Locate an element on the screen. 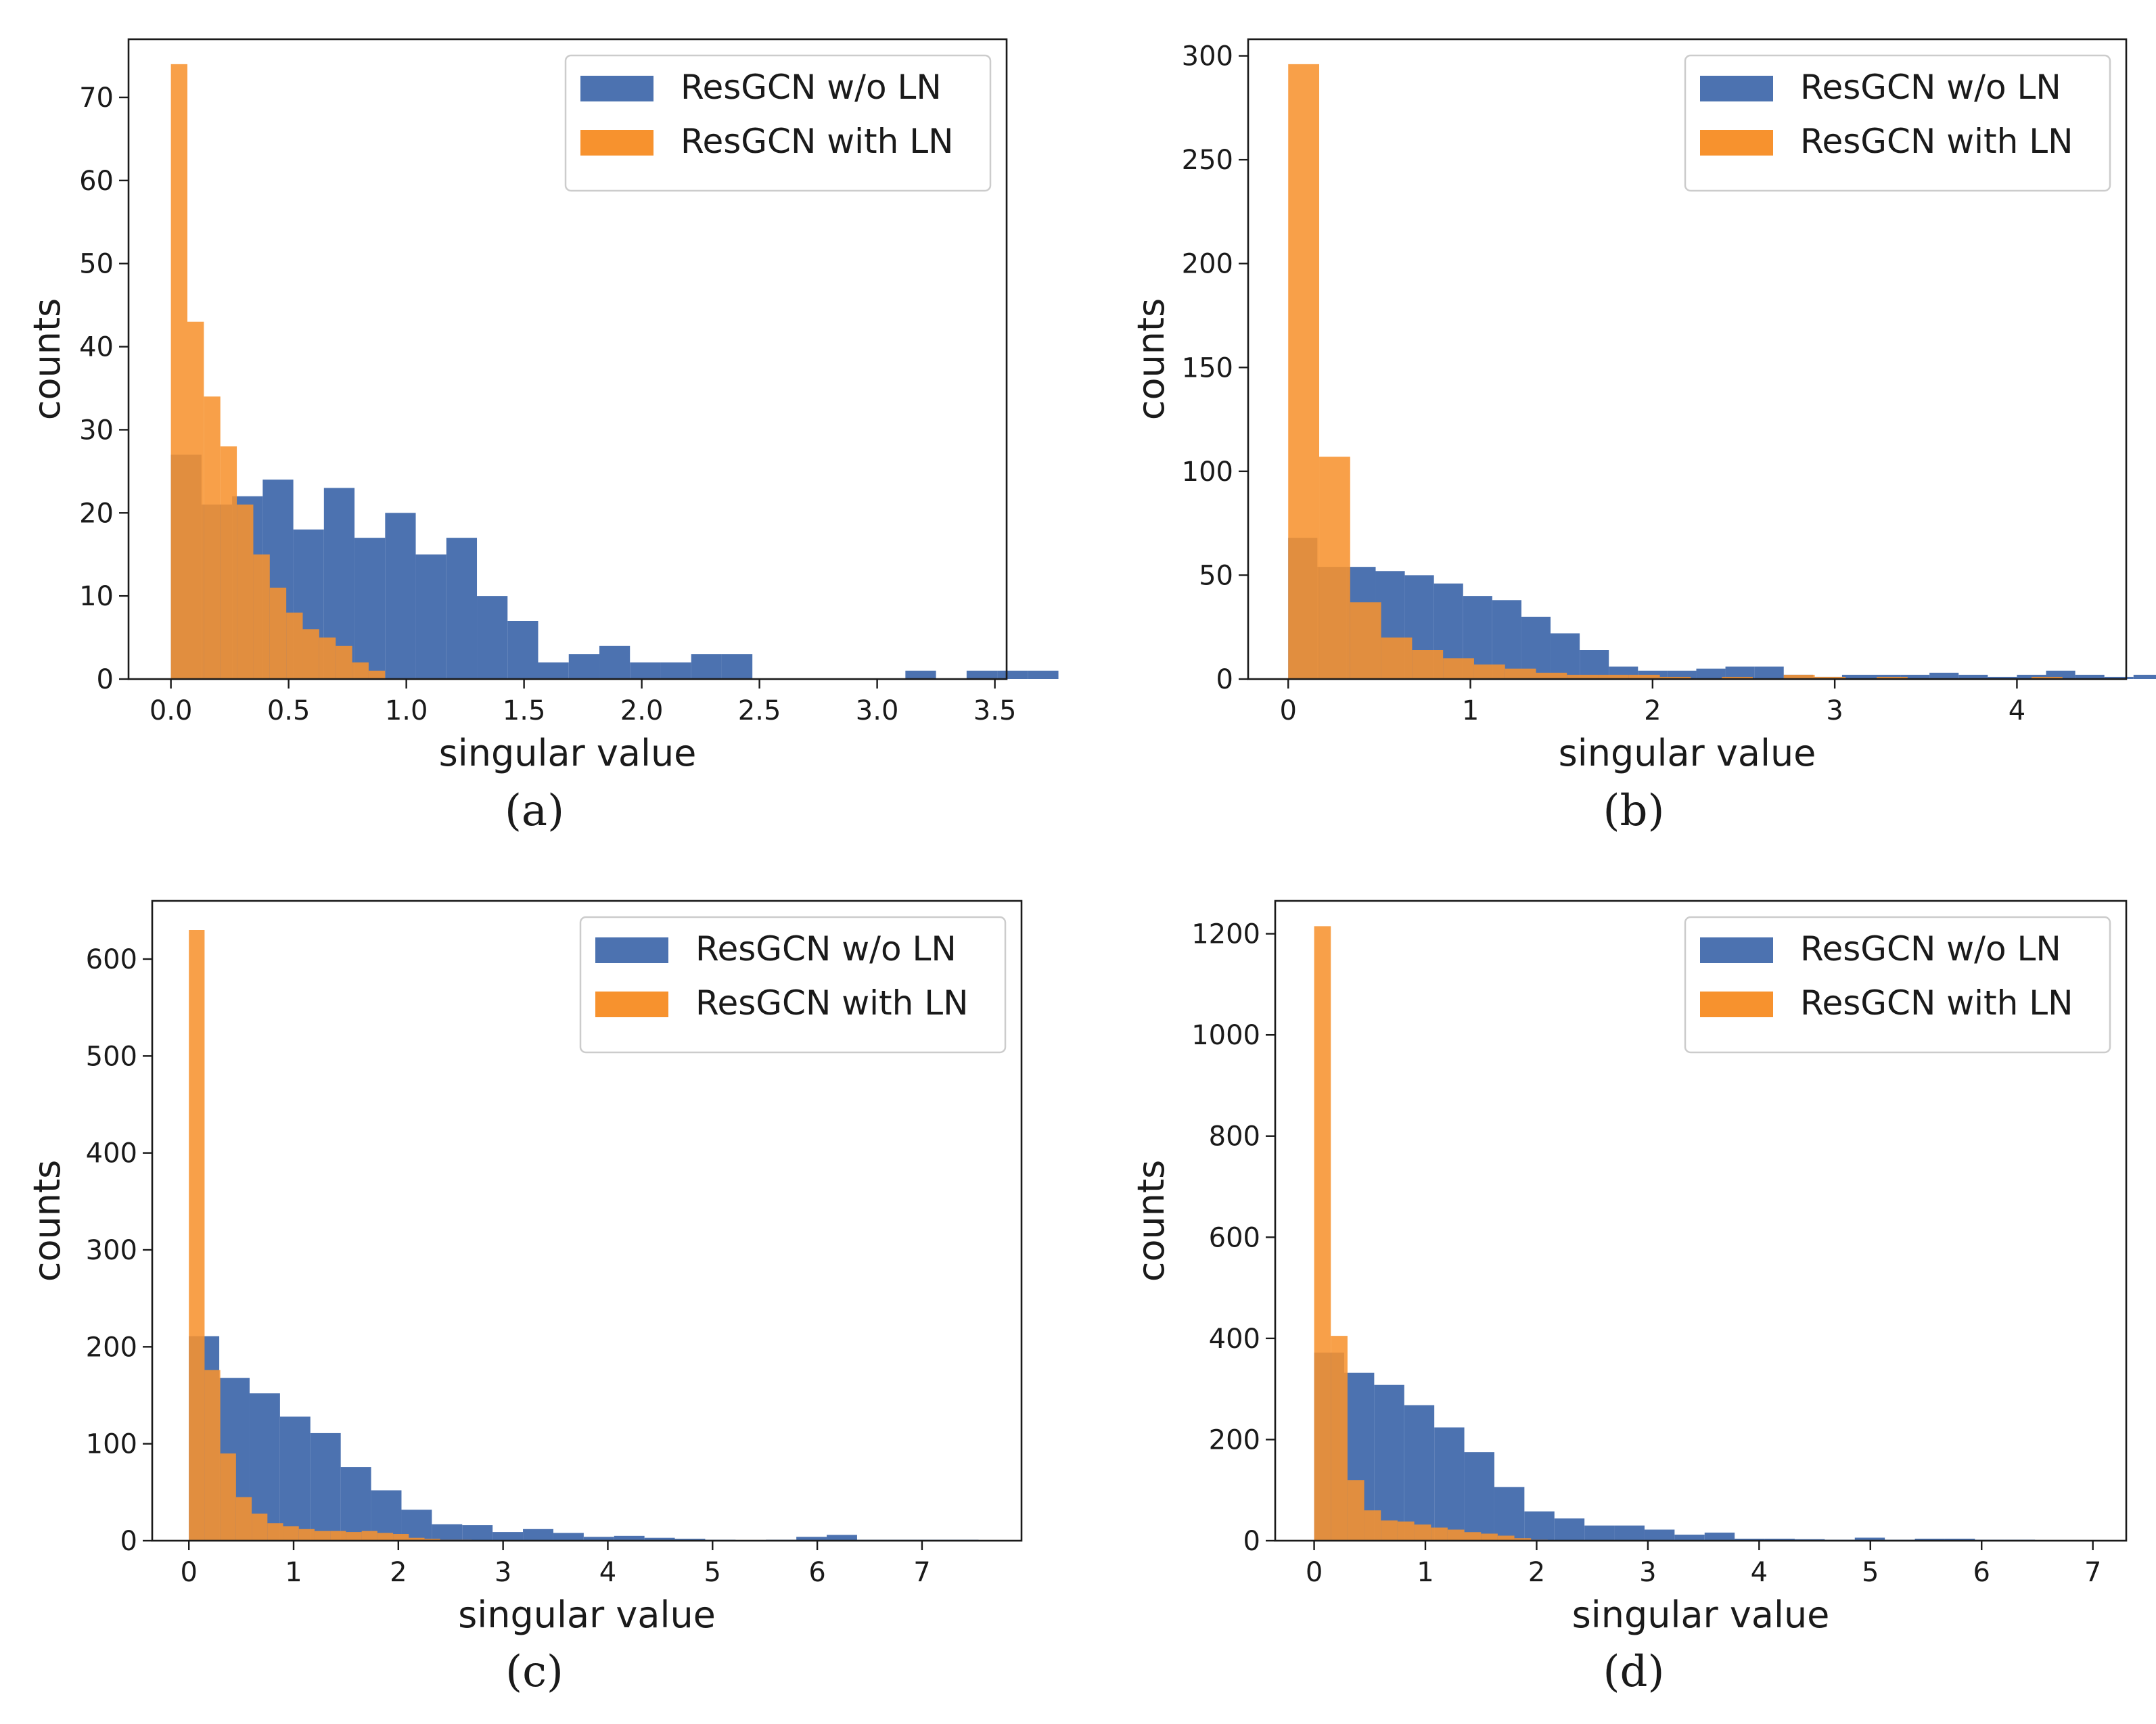  legend-entry: ResGCN w/o LN is located at coordinates (826, 949).